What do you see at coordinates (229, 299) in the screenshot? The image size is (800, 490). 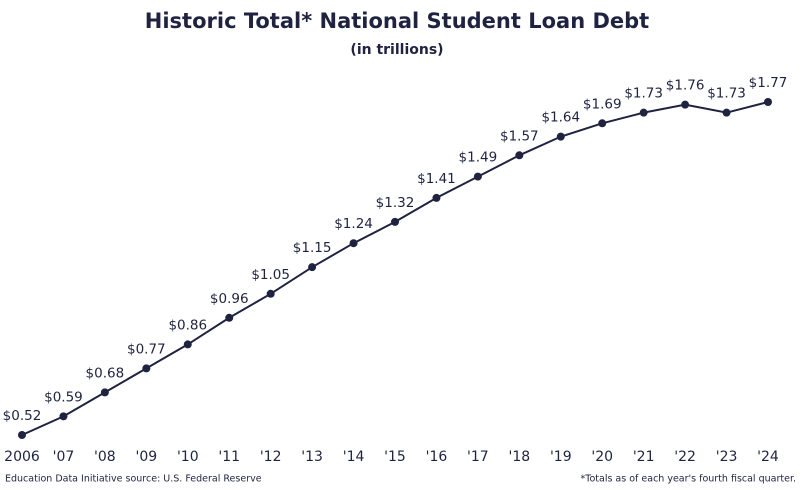 I see `data-label: $0.96` at bounding box center [229, 299].